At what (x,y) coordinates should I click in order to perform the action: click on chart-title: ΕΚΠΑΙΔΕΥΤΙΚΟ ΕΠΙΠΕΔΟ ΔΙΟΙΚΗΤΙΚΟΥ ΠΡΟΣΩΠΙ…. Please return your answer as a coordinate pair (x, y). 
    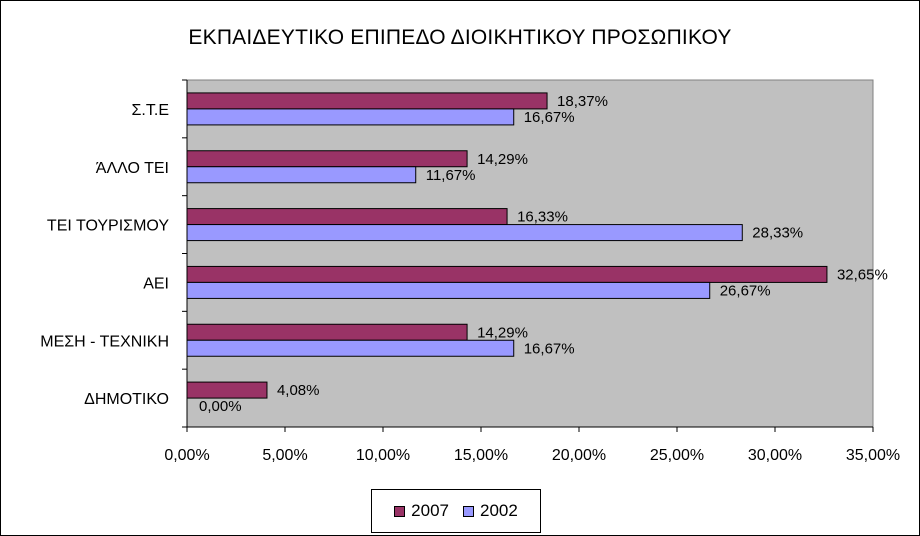
    Looking at the image, I should click on (460, 37).